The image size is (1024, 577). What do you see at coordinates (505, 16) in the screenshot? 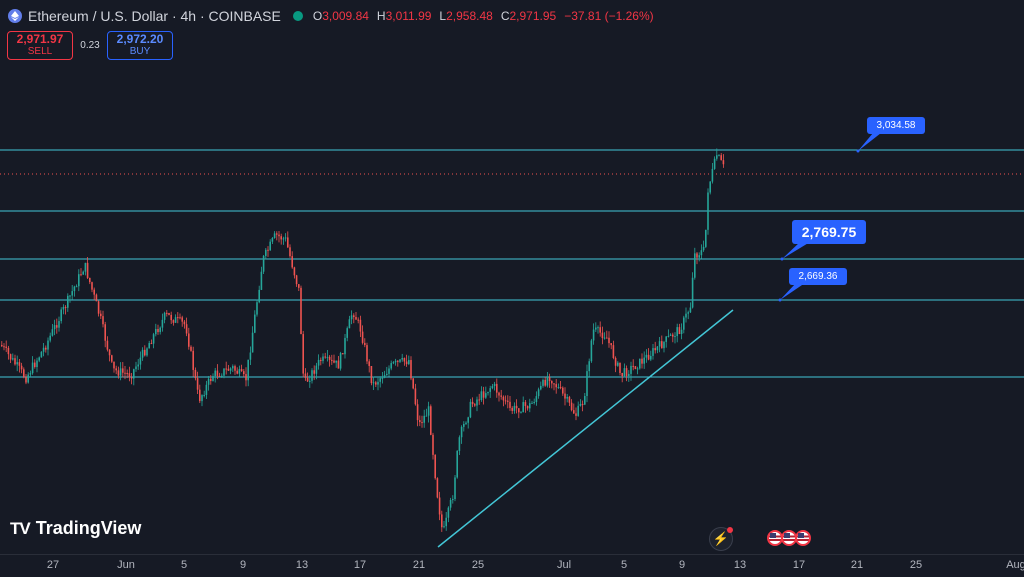
I see `close-label: C` at bounding box center [505, 16].